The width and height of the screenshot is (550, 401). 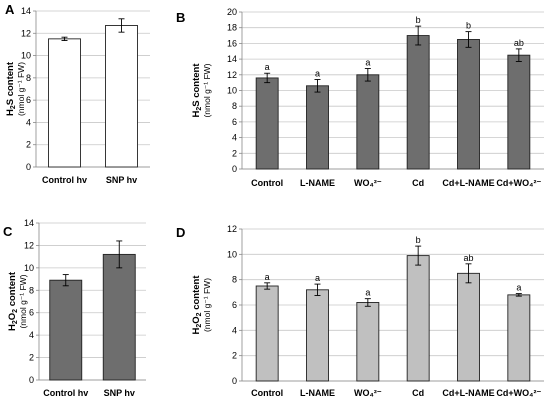 I want to click on panel-letter: A, so click(x=10, y=9).